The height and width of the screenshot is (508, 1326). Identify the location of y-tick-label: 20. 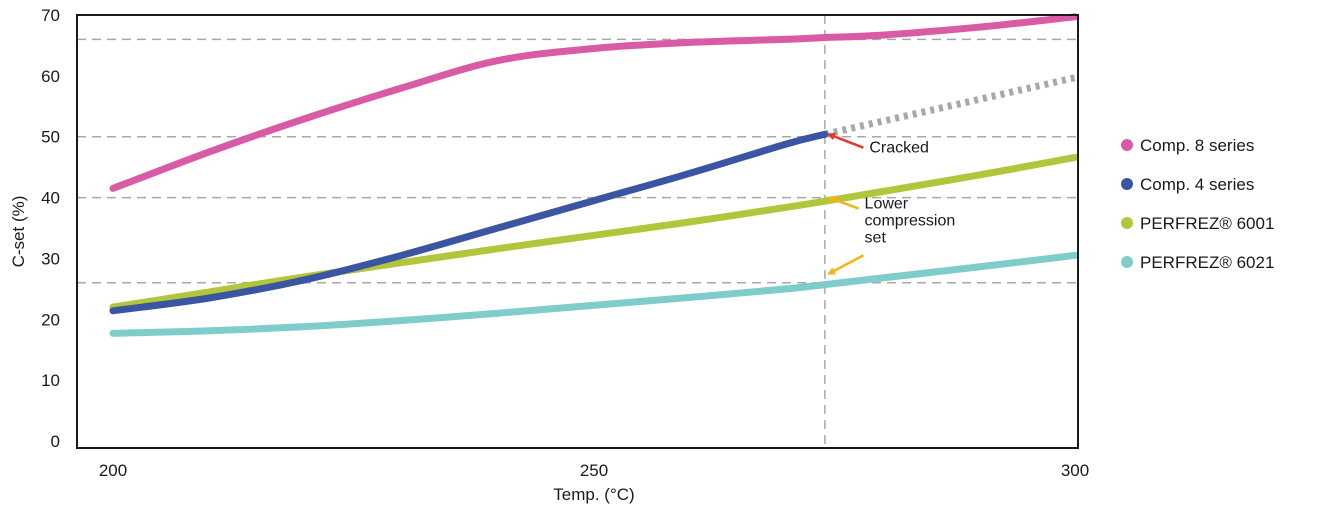
(50, 319).